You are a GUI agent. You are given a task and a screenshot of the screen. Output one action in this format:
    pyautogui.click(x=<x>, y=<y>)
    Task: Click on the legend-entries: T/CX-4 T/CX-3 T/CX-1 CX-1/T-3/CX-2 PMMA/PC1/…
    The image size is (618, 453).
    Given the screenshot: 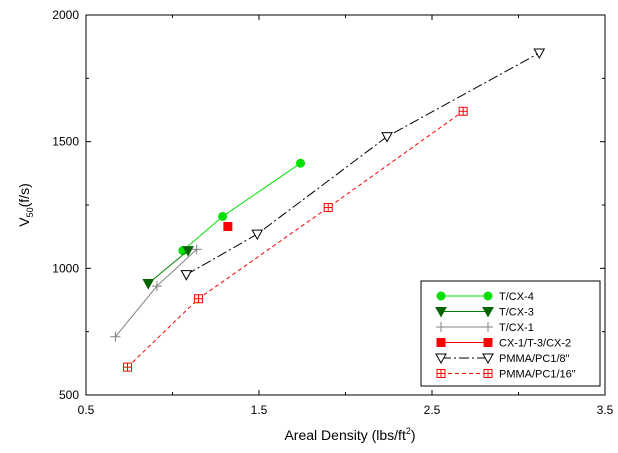 What is the action you would take?
    pyautogui.click(x=505, y=336)
    